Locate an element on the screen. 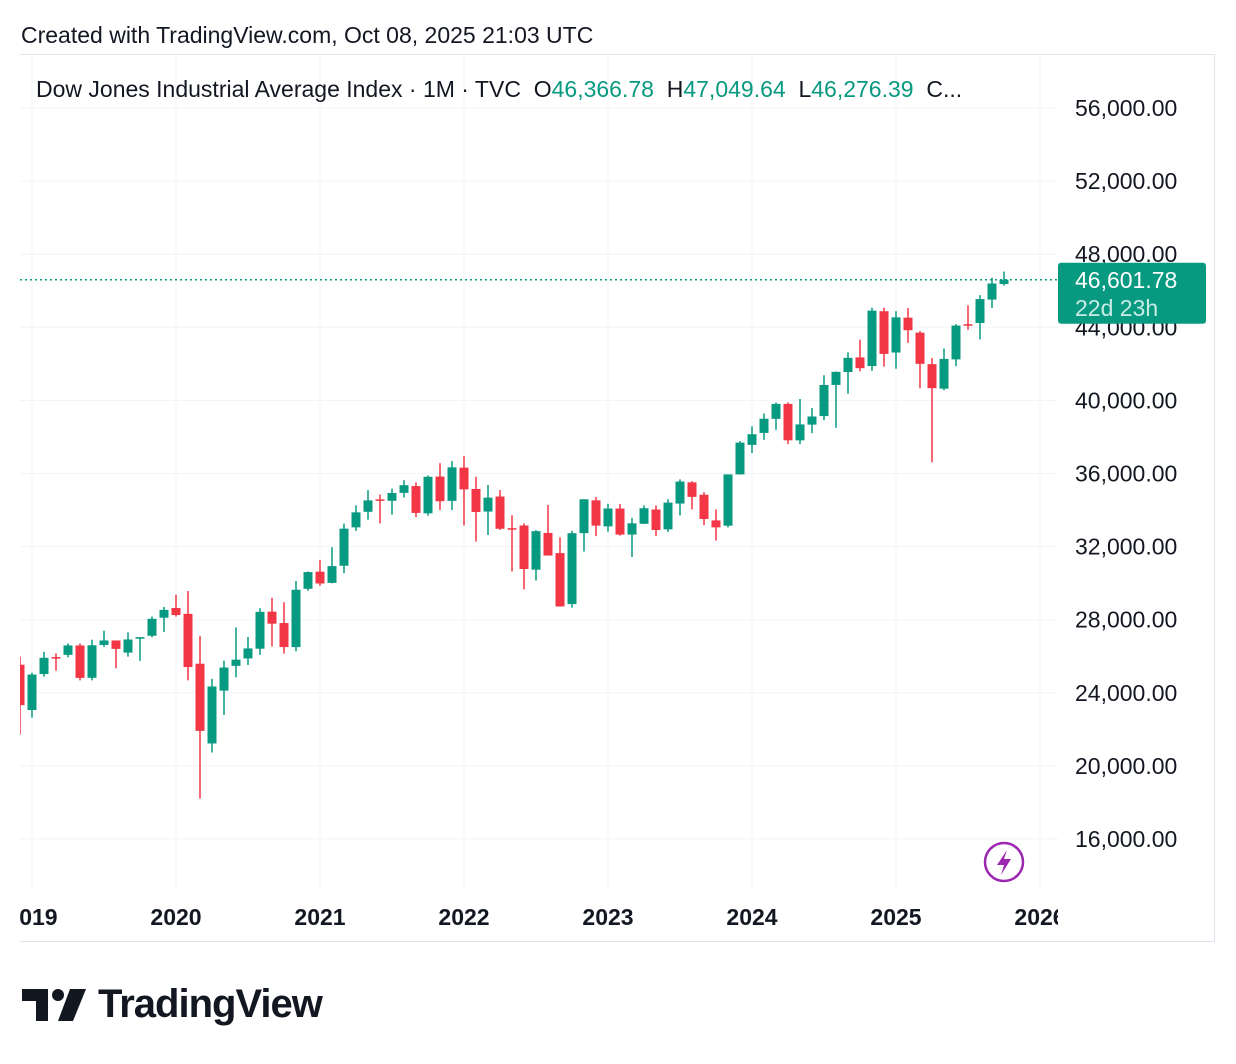 Image resolution: width=1236 pixels, height=1064 pixels. high-value: 47,049.64 is located at coordinates (734, 89).